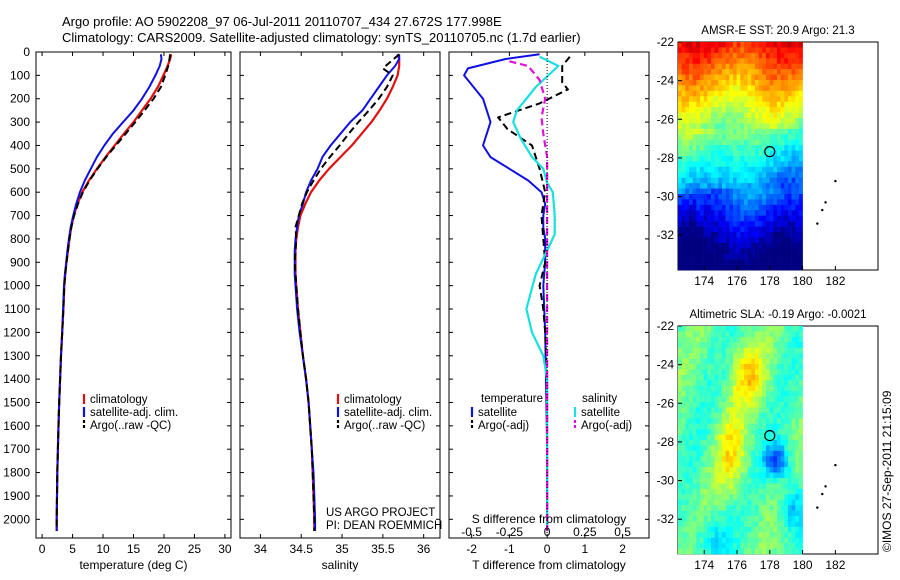  Describe the element at coordinates (340, 565) in the screenshot. I see `salinity-xlabel: salinity` at that location.